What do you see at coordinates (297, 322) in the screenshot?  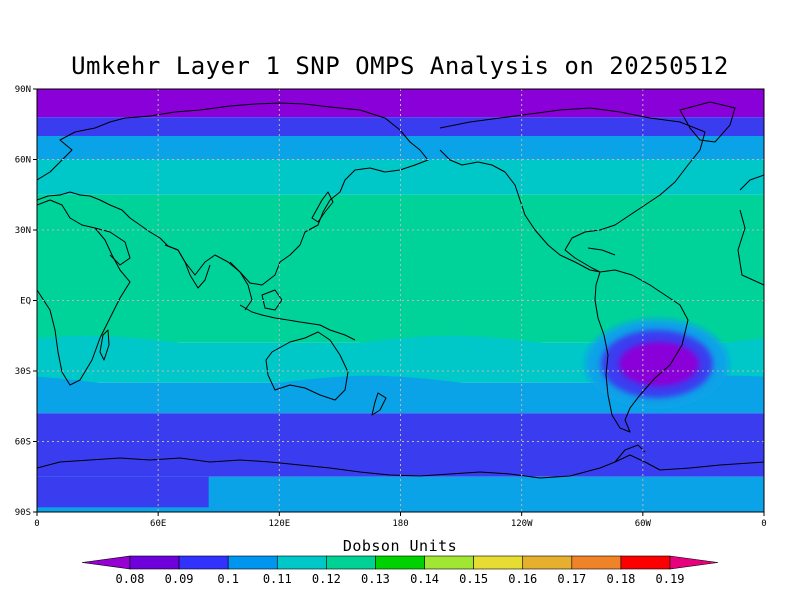 I see `coastline-indonesia` at bounding box center [297, 322].